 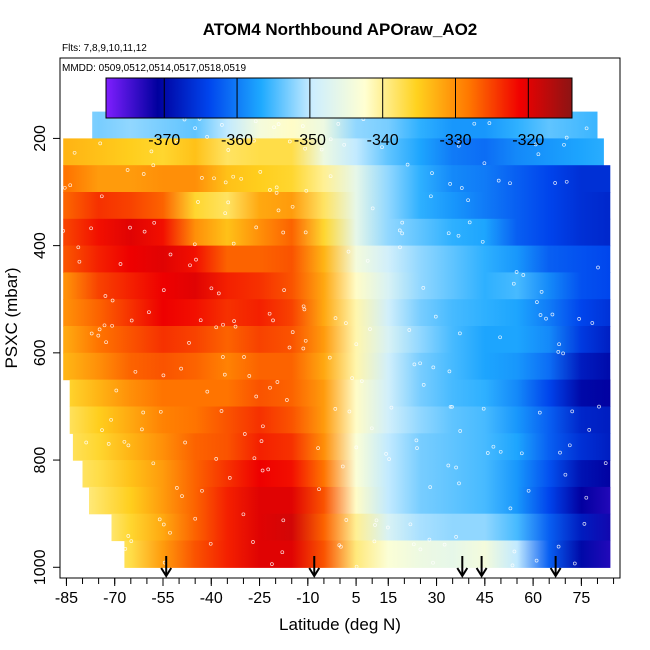 What do you see at coordinates (437, 598) in the screenshot?
I see `x-tick-label: 30` at bounding box center [437, 598].